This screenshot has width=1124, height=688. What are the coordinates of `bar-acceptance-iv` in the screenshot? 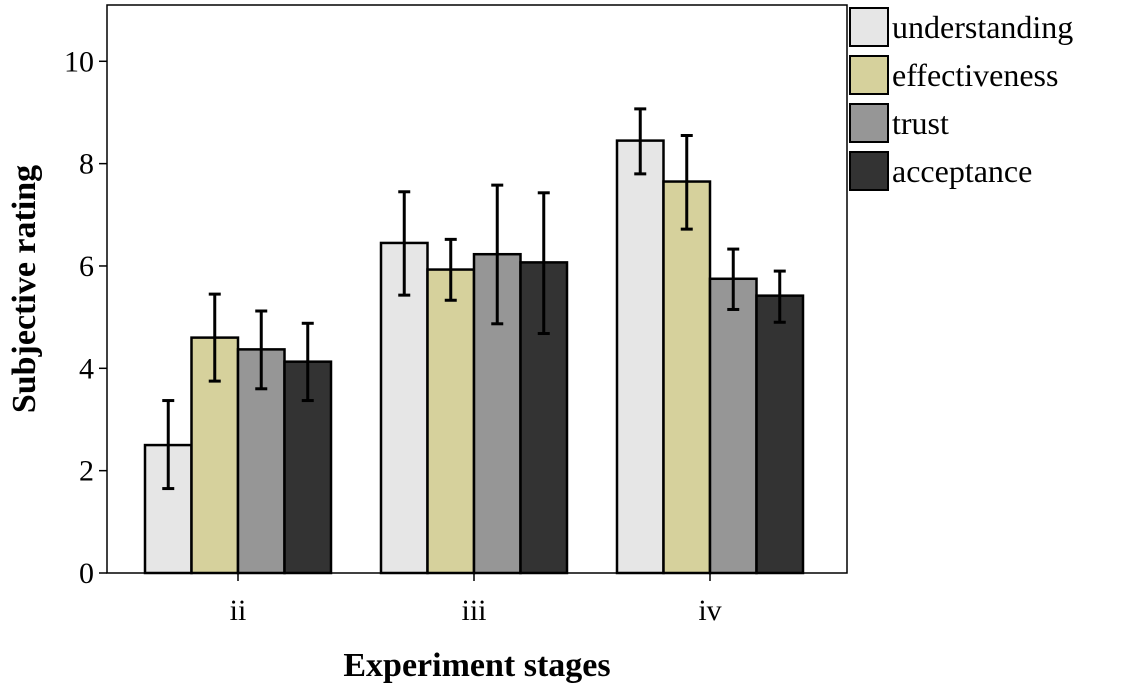 It's located at (780, 434).